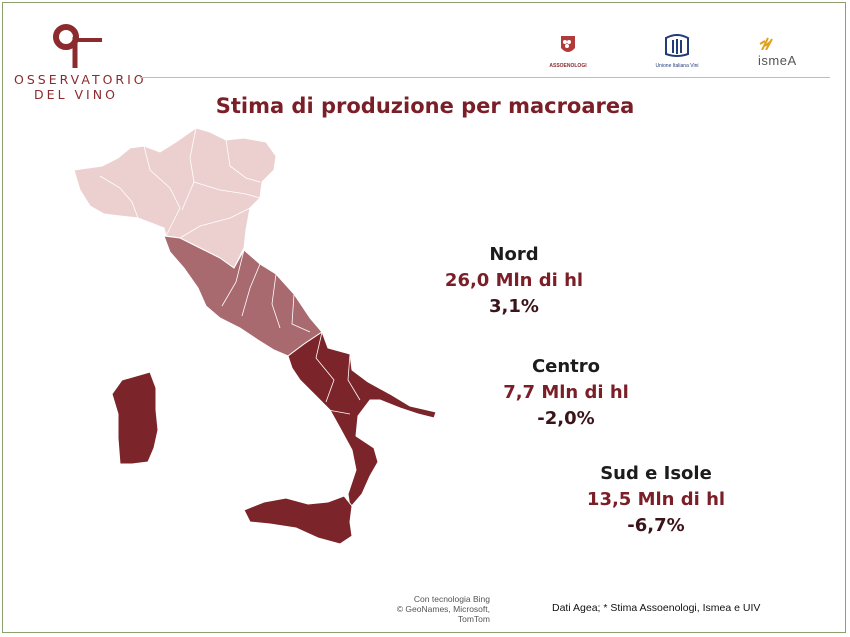  What do you see at coordinates (566, 418) in the screenshot?
I see `area-centro-variation: -2,0%` at bounding box center [566, 418].